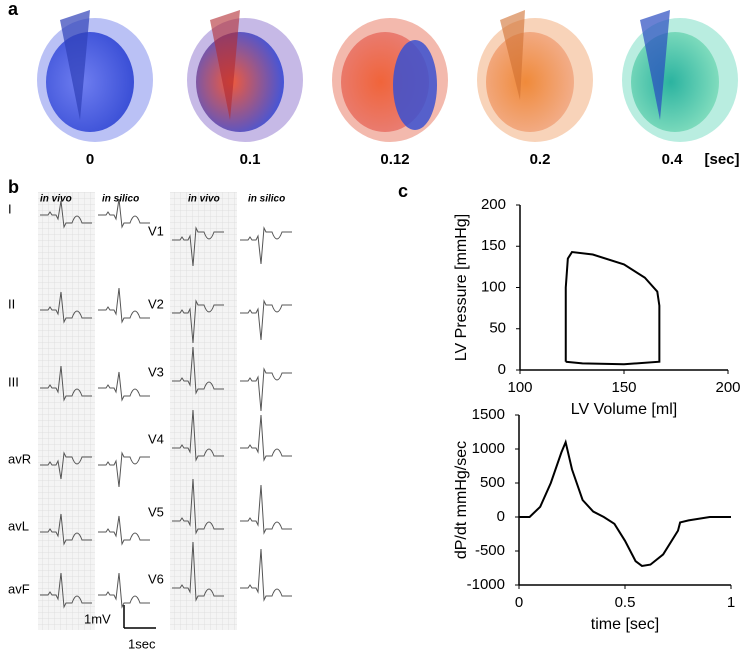 This screenshot has width=750, height=651. What do you see at coordinates (624, 409) in the screenshot?
I see `x-axis-label: LV Volume [ml]` at bounding box center [624, 409].